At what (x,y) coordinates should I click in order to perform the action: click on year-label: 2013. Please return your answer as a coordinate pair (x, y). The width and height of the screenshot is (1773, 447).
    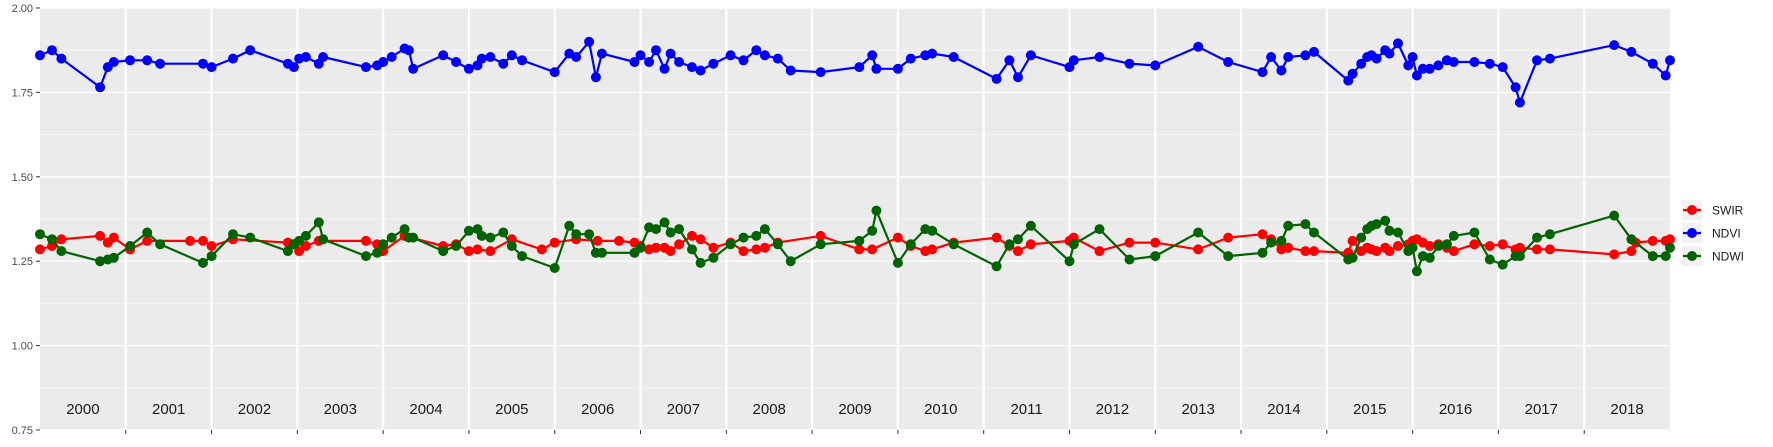
    Looking at the image, I should click on (1197, 409).